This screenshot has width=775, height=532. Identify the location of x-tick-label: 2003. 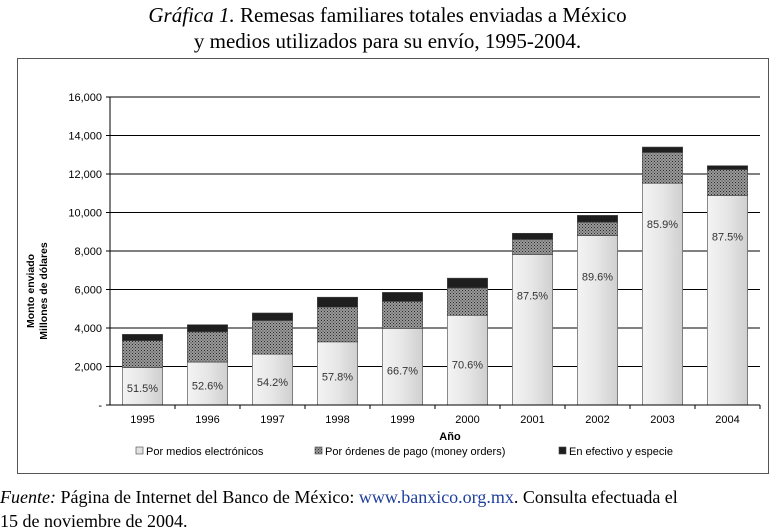
(662, 420).